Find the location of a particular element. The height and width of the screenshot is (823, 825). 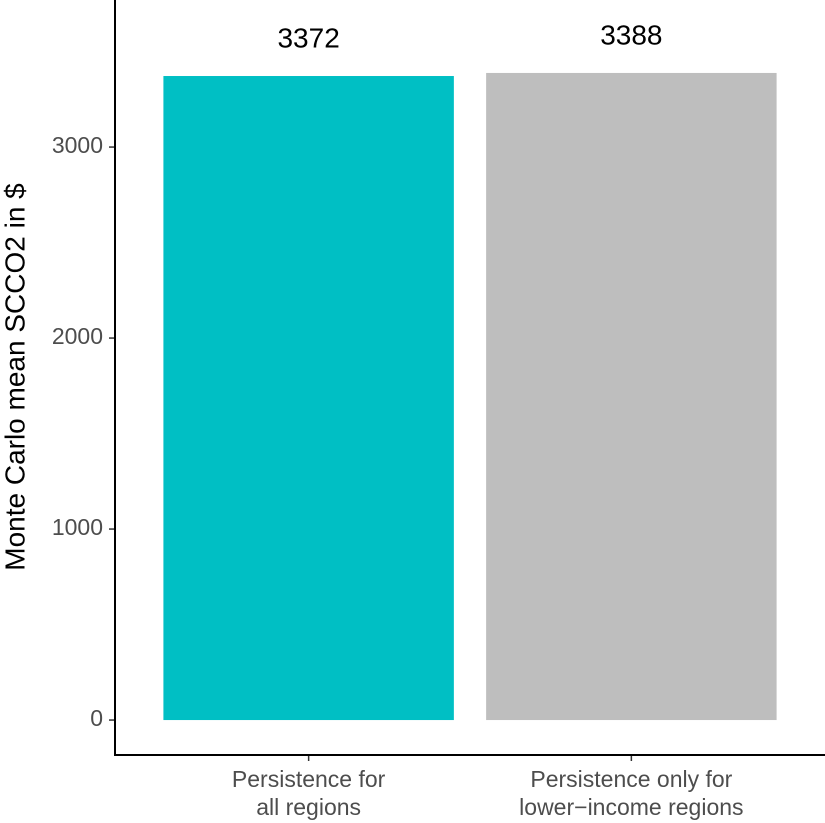

y-tick-label: 3000 is located at coordinates (77, 145).